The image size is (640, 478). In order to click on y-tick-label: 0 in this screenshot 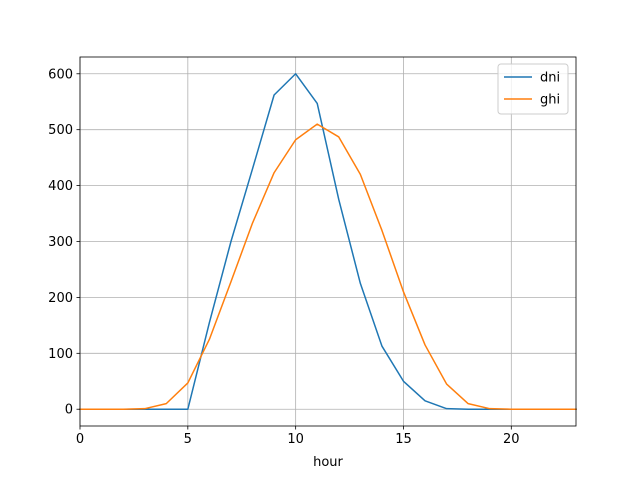, I will do `click(69, 410)`.